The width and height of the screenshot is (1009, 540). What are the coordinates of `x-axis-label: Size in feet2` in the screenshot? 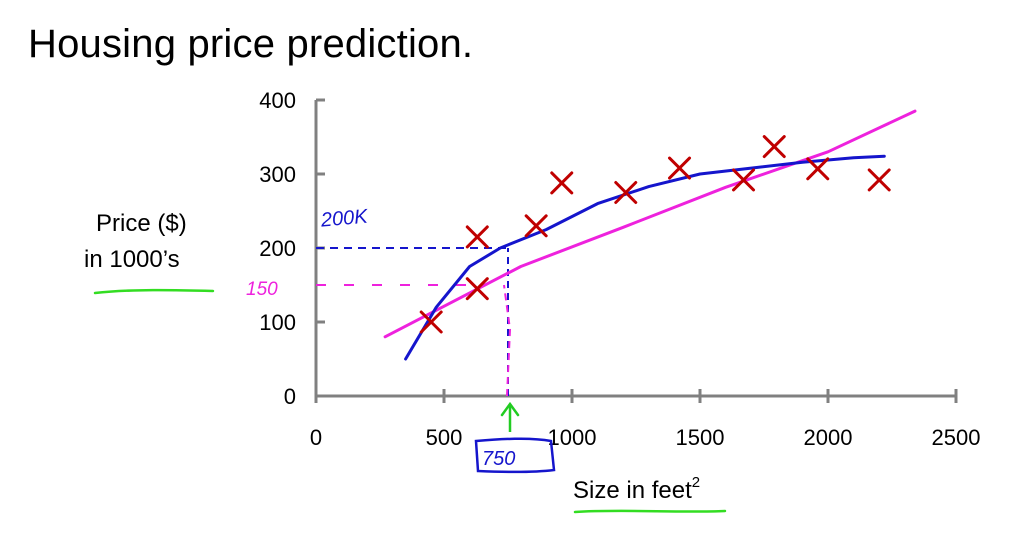 It's located at (636, 489).